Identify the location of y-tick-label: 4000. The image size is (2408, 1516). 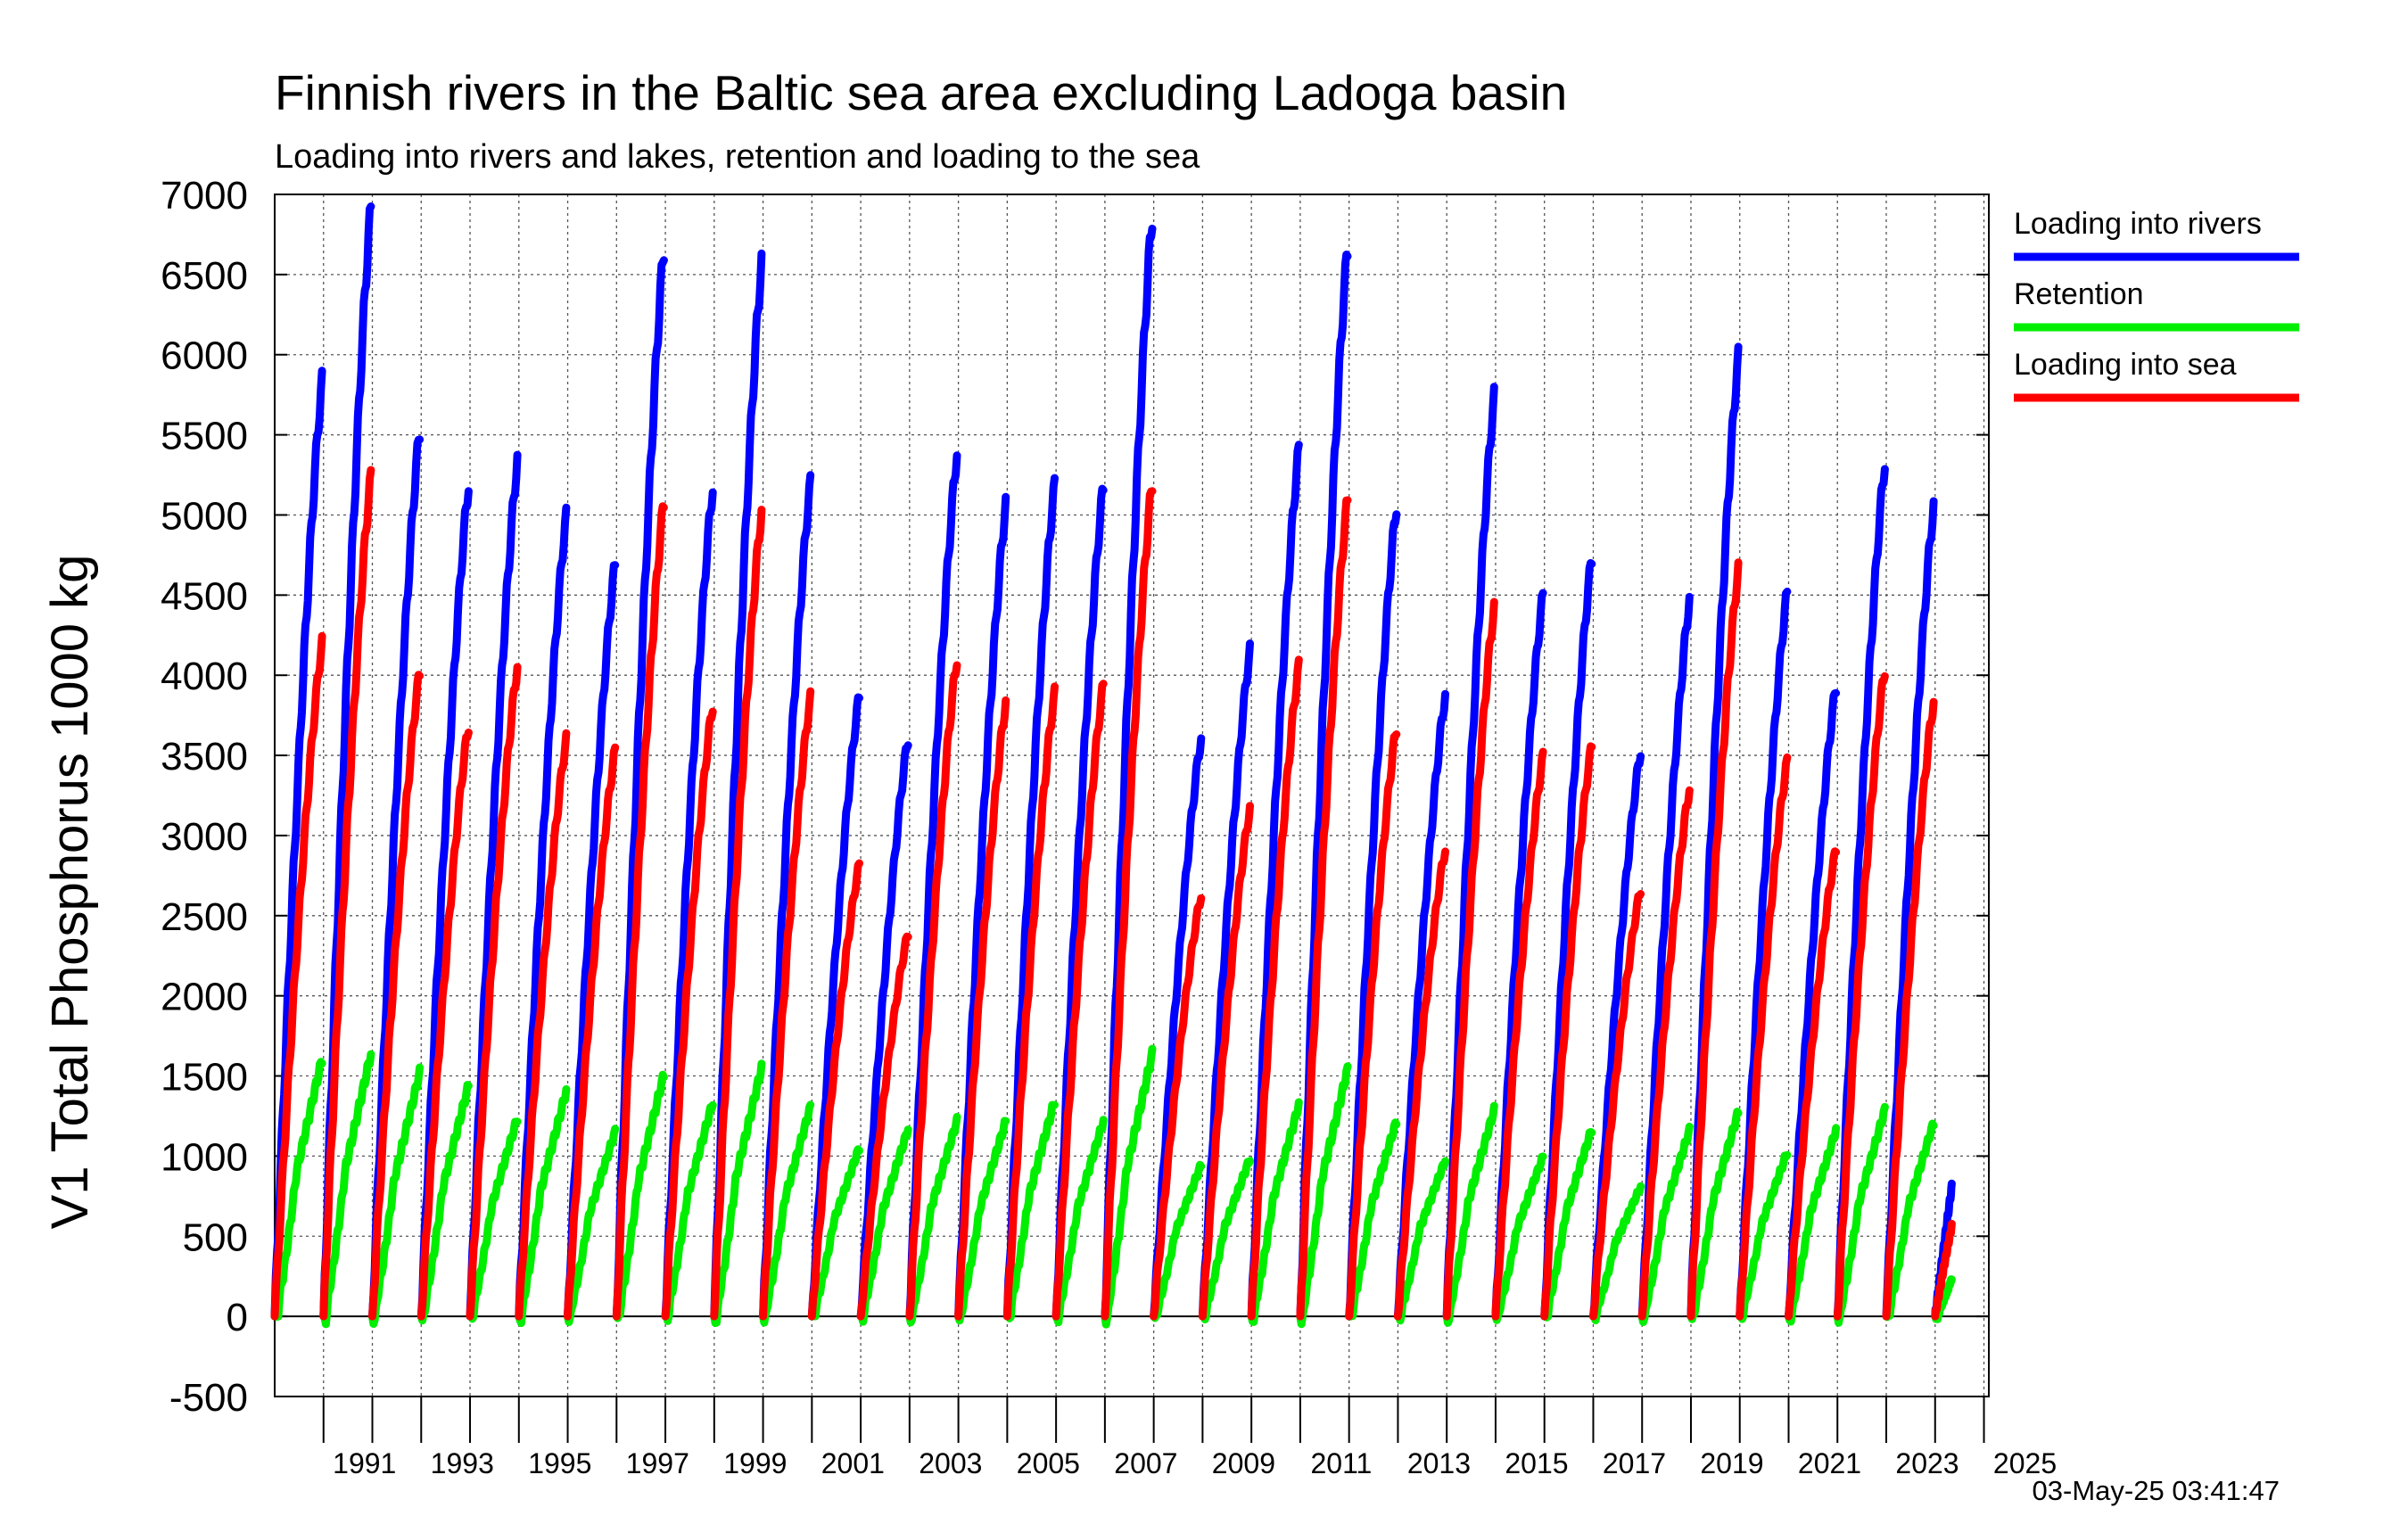
(204, 676).